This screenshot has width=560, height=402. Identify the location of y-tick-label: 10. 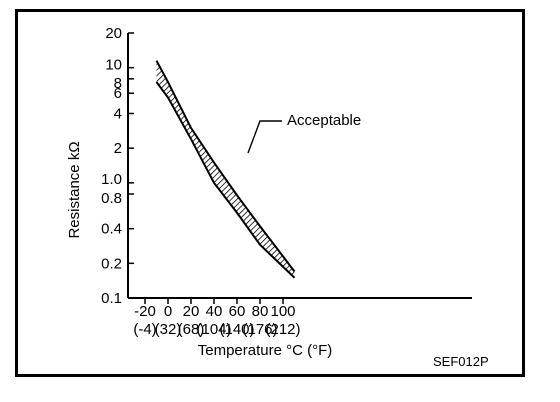
(113, 65).